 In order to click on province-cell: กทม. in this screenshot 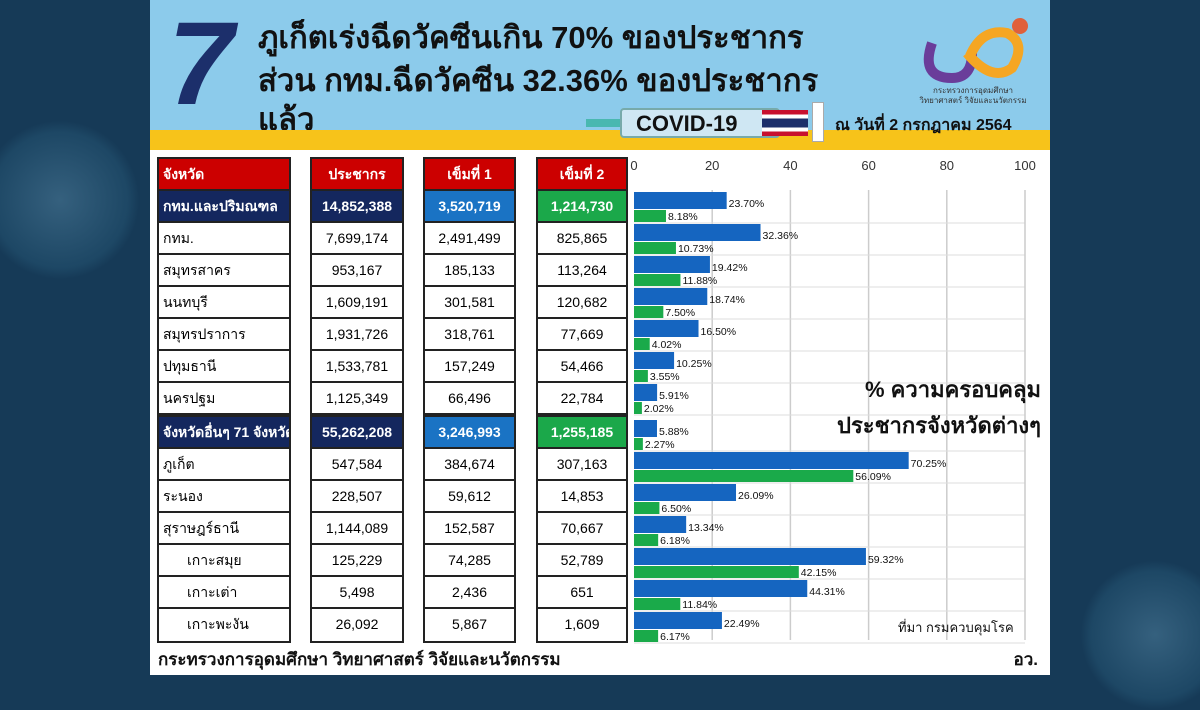, I will do `click(224, 239)`.